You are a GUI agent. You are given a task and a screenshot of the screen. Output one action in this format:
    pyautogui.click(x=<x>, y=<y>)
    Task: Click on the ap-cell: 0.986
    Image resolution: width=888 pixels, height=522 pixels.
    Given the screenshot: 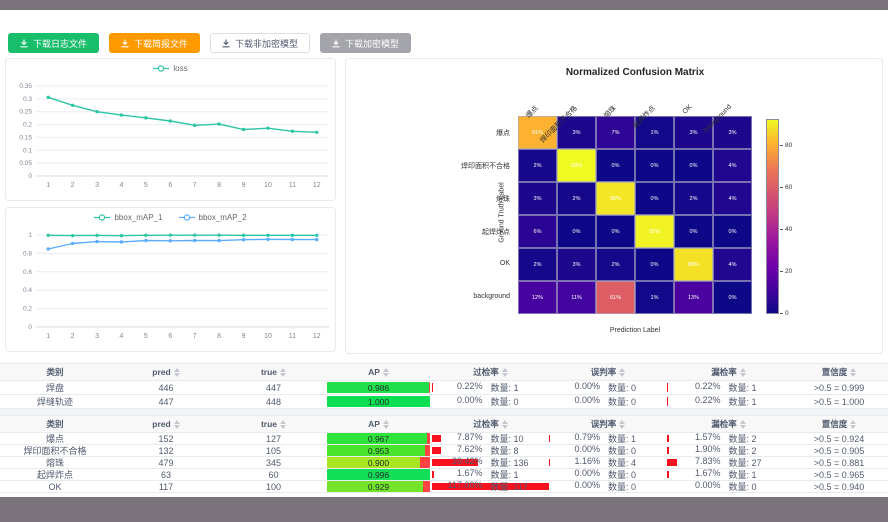 What is the action you would take?
    pyautogui.click(x=378, y=387)
    